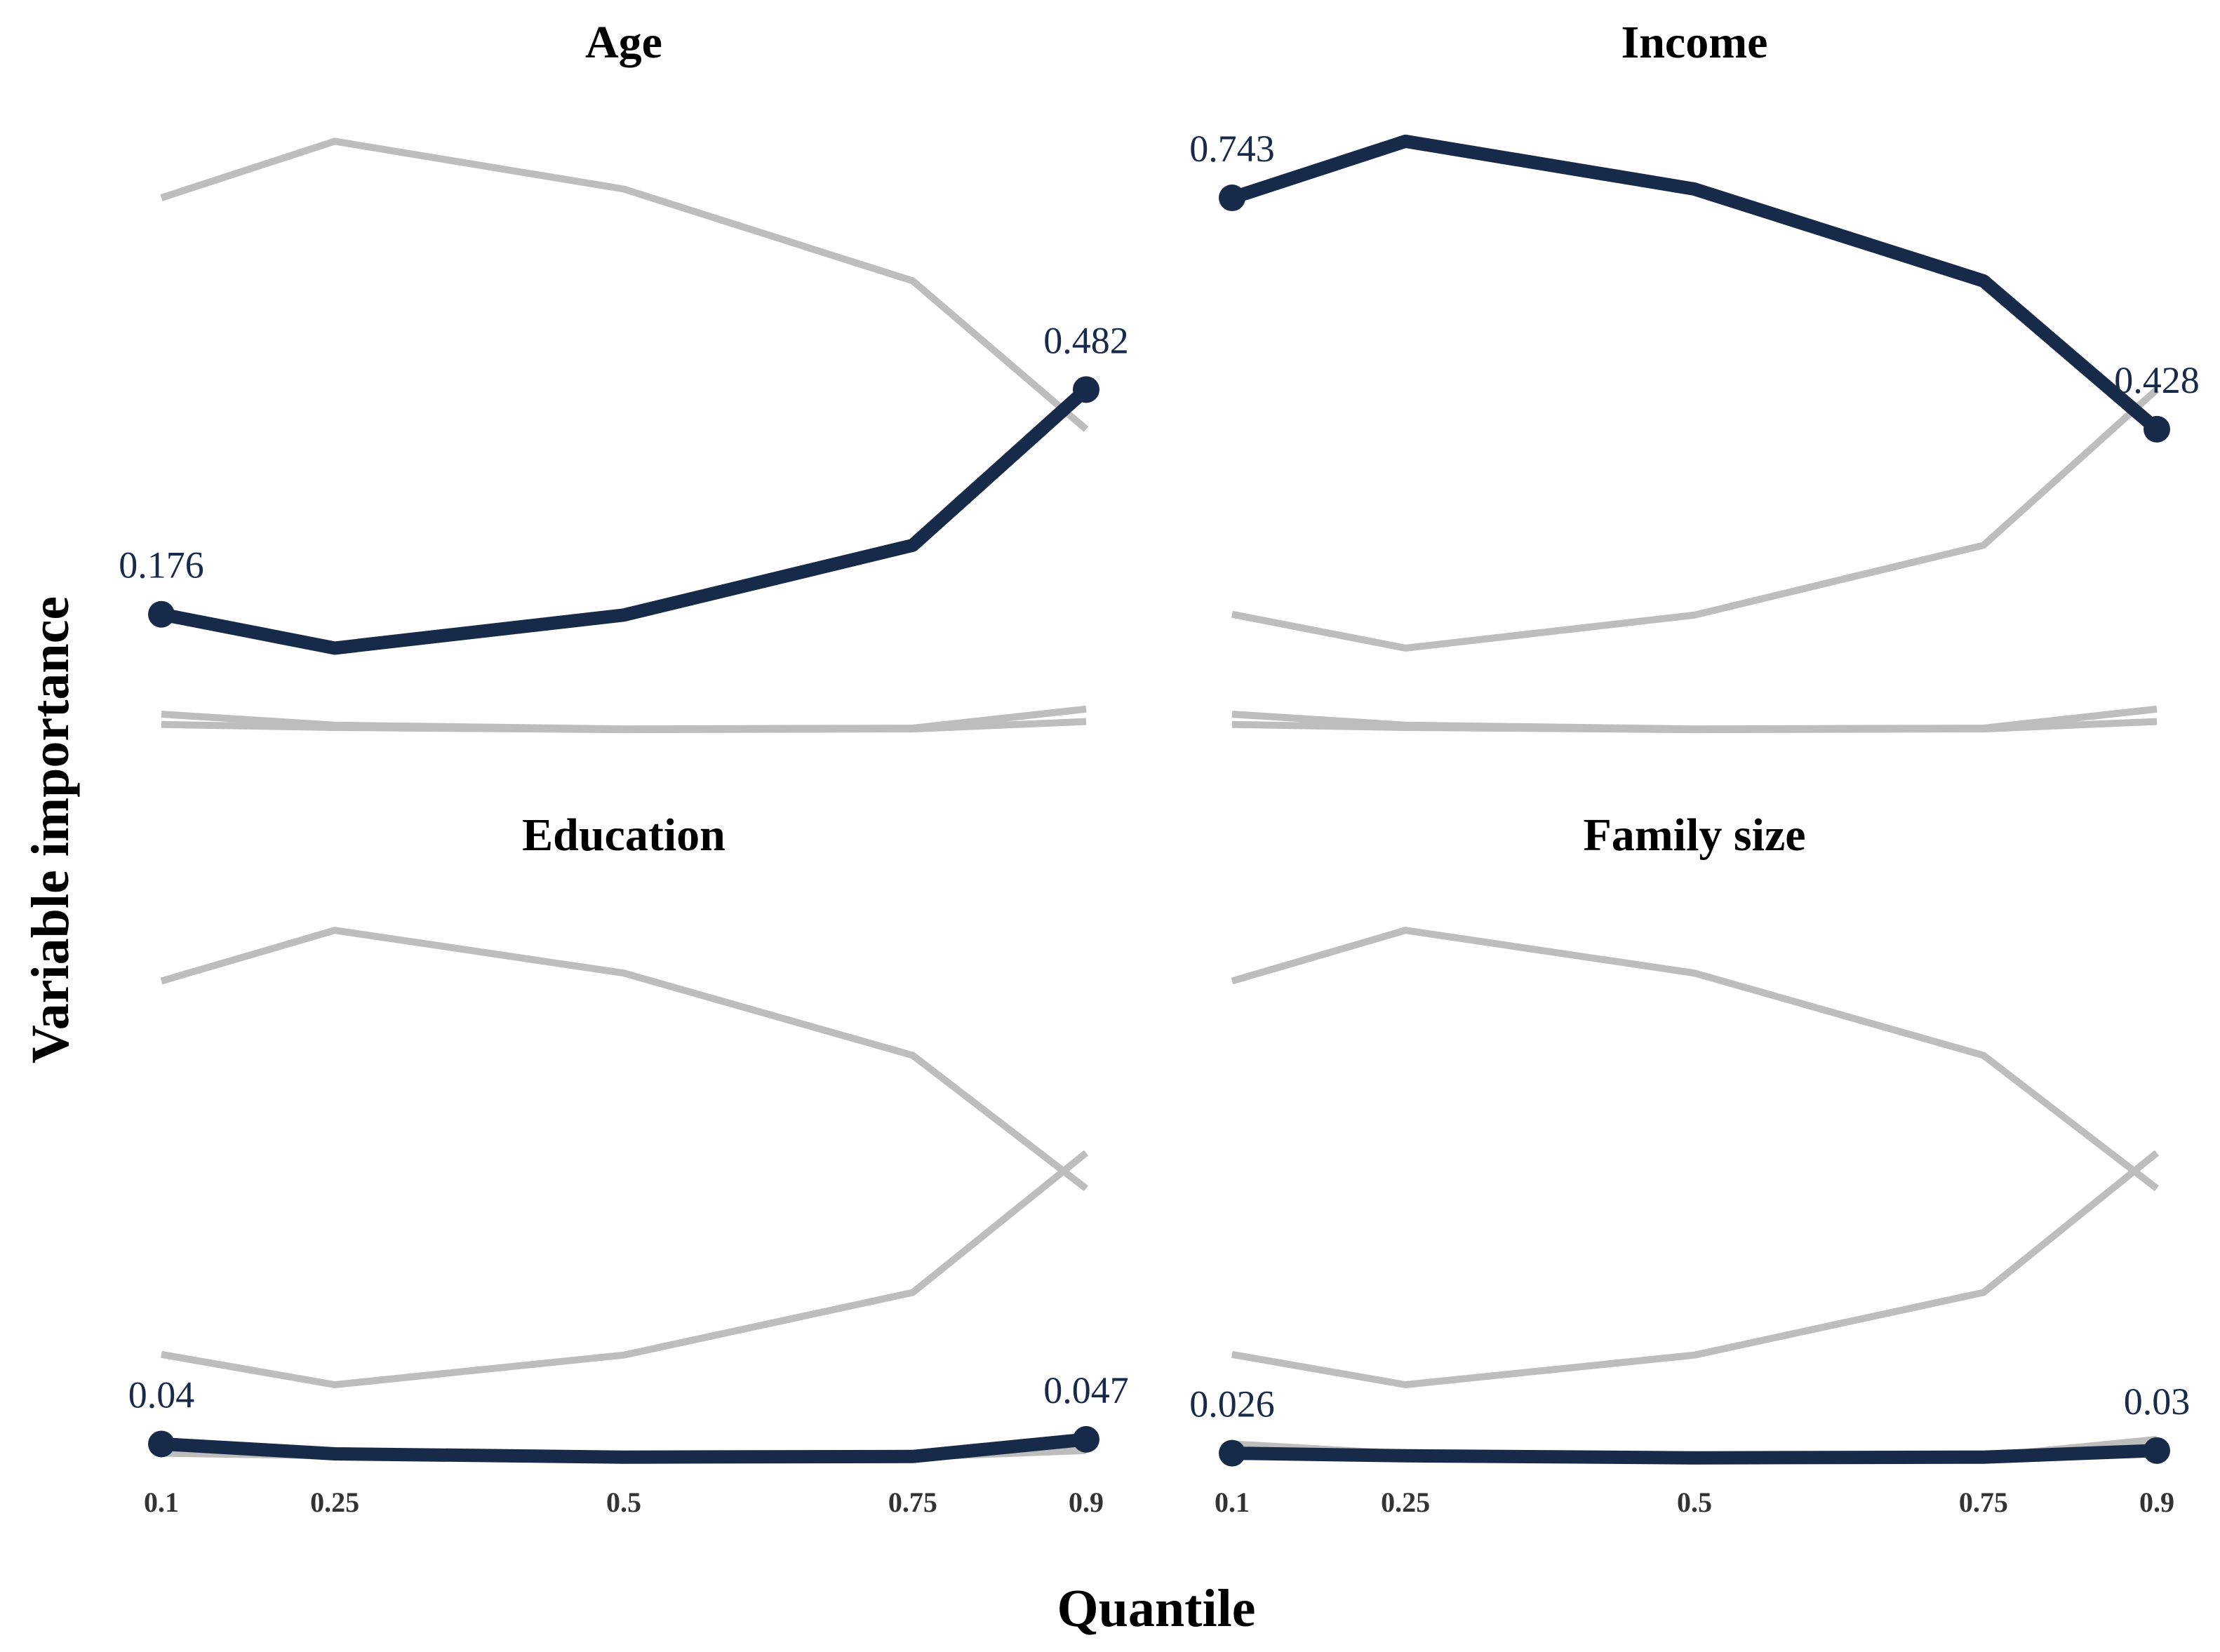  I want to click on panel-family-size-highlight-line, so click(1694, 1454).